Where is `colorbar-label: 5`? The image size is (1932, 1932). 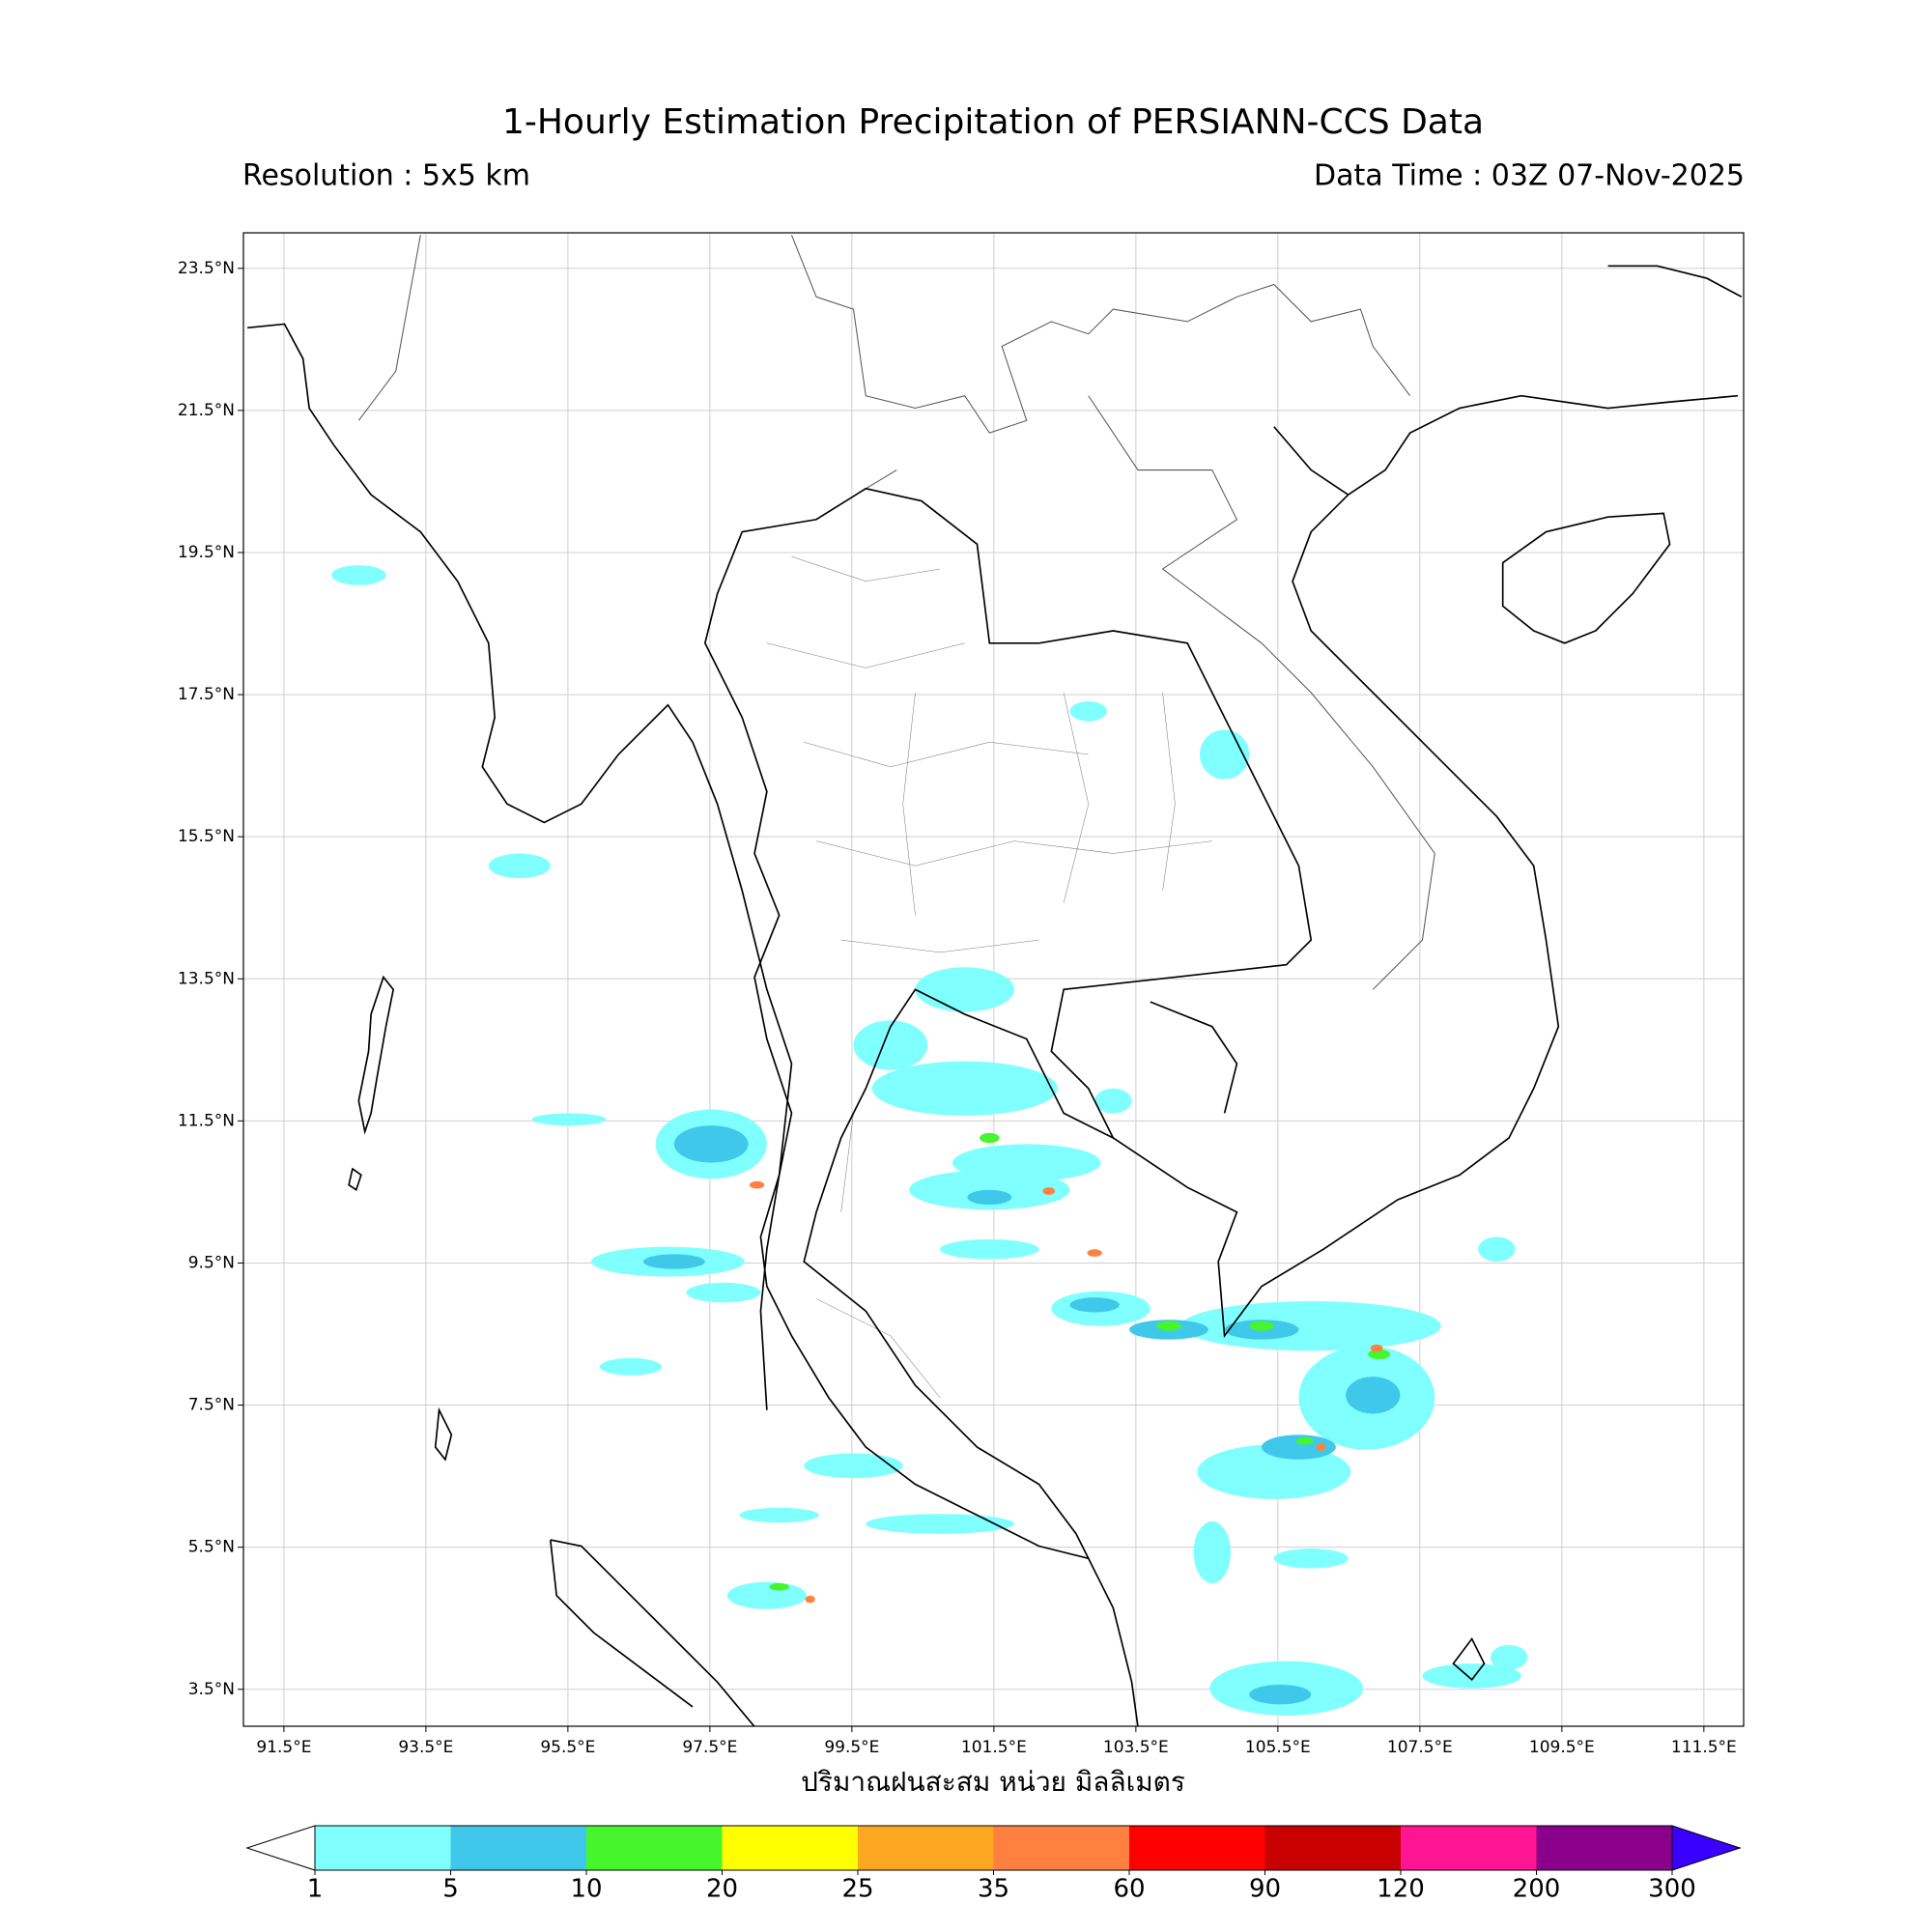 colorbar-label: 5 is located at coordinates (450, 1889).